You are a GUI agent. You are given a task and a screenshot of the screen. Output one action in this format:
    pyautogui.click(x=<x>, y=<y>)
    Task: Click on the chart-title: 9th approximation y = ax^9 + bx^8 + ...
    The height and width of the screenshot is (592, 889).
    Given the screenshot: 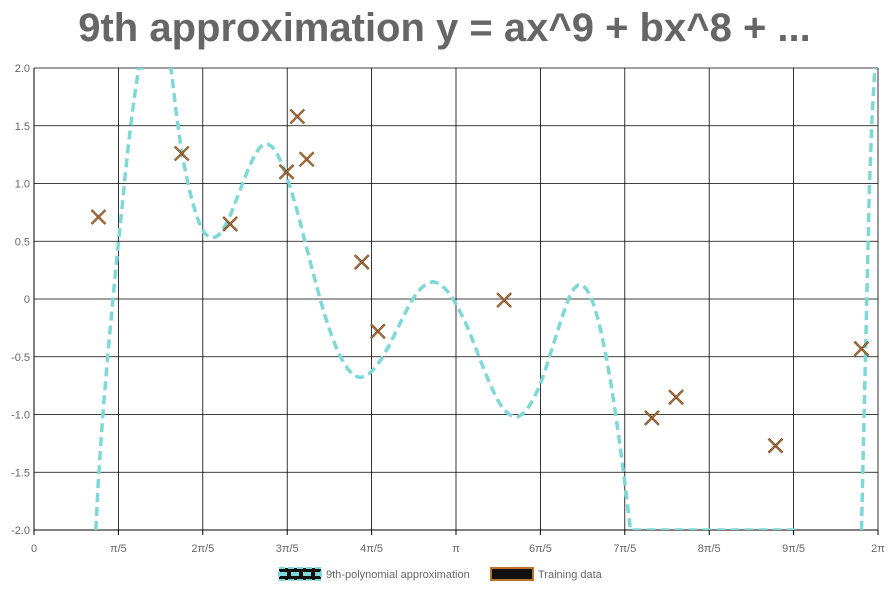 What is the action you would take?
    pyautogui.click(x=444, y=28)
    